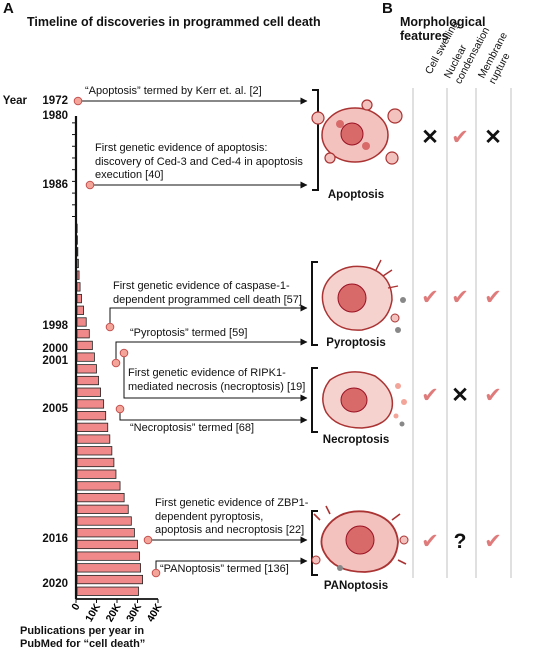 The height and width of the screenshot is (651, 537). Describe the element at coordinates (114, 612) in the screenshot. I see `x-tick-label: 20K` at that location.